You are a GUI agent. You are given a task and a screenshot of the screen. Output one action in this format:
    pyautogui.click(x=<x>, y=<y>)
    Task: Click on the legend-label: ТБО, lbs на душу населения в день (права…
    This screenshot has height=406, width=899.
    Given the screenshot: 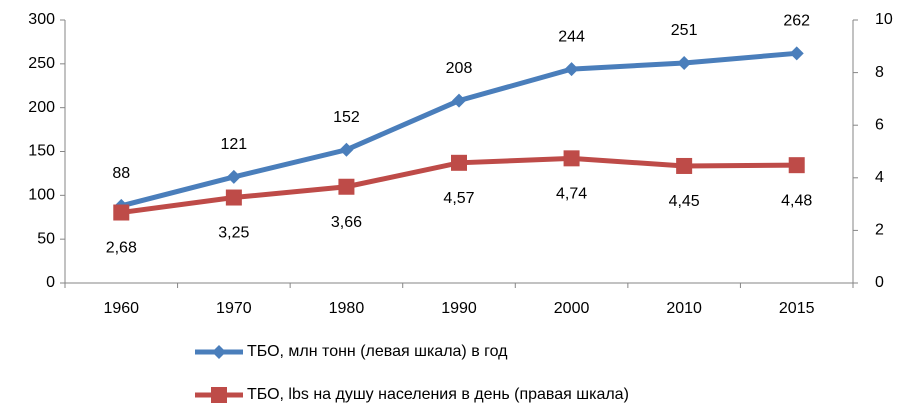 What is the action you would take?
    pyautogui.click(x=438, y=394)
    